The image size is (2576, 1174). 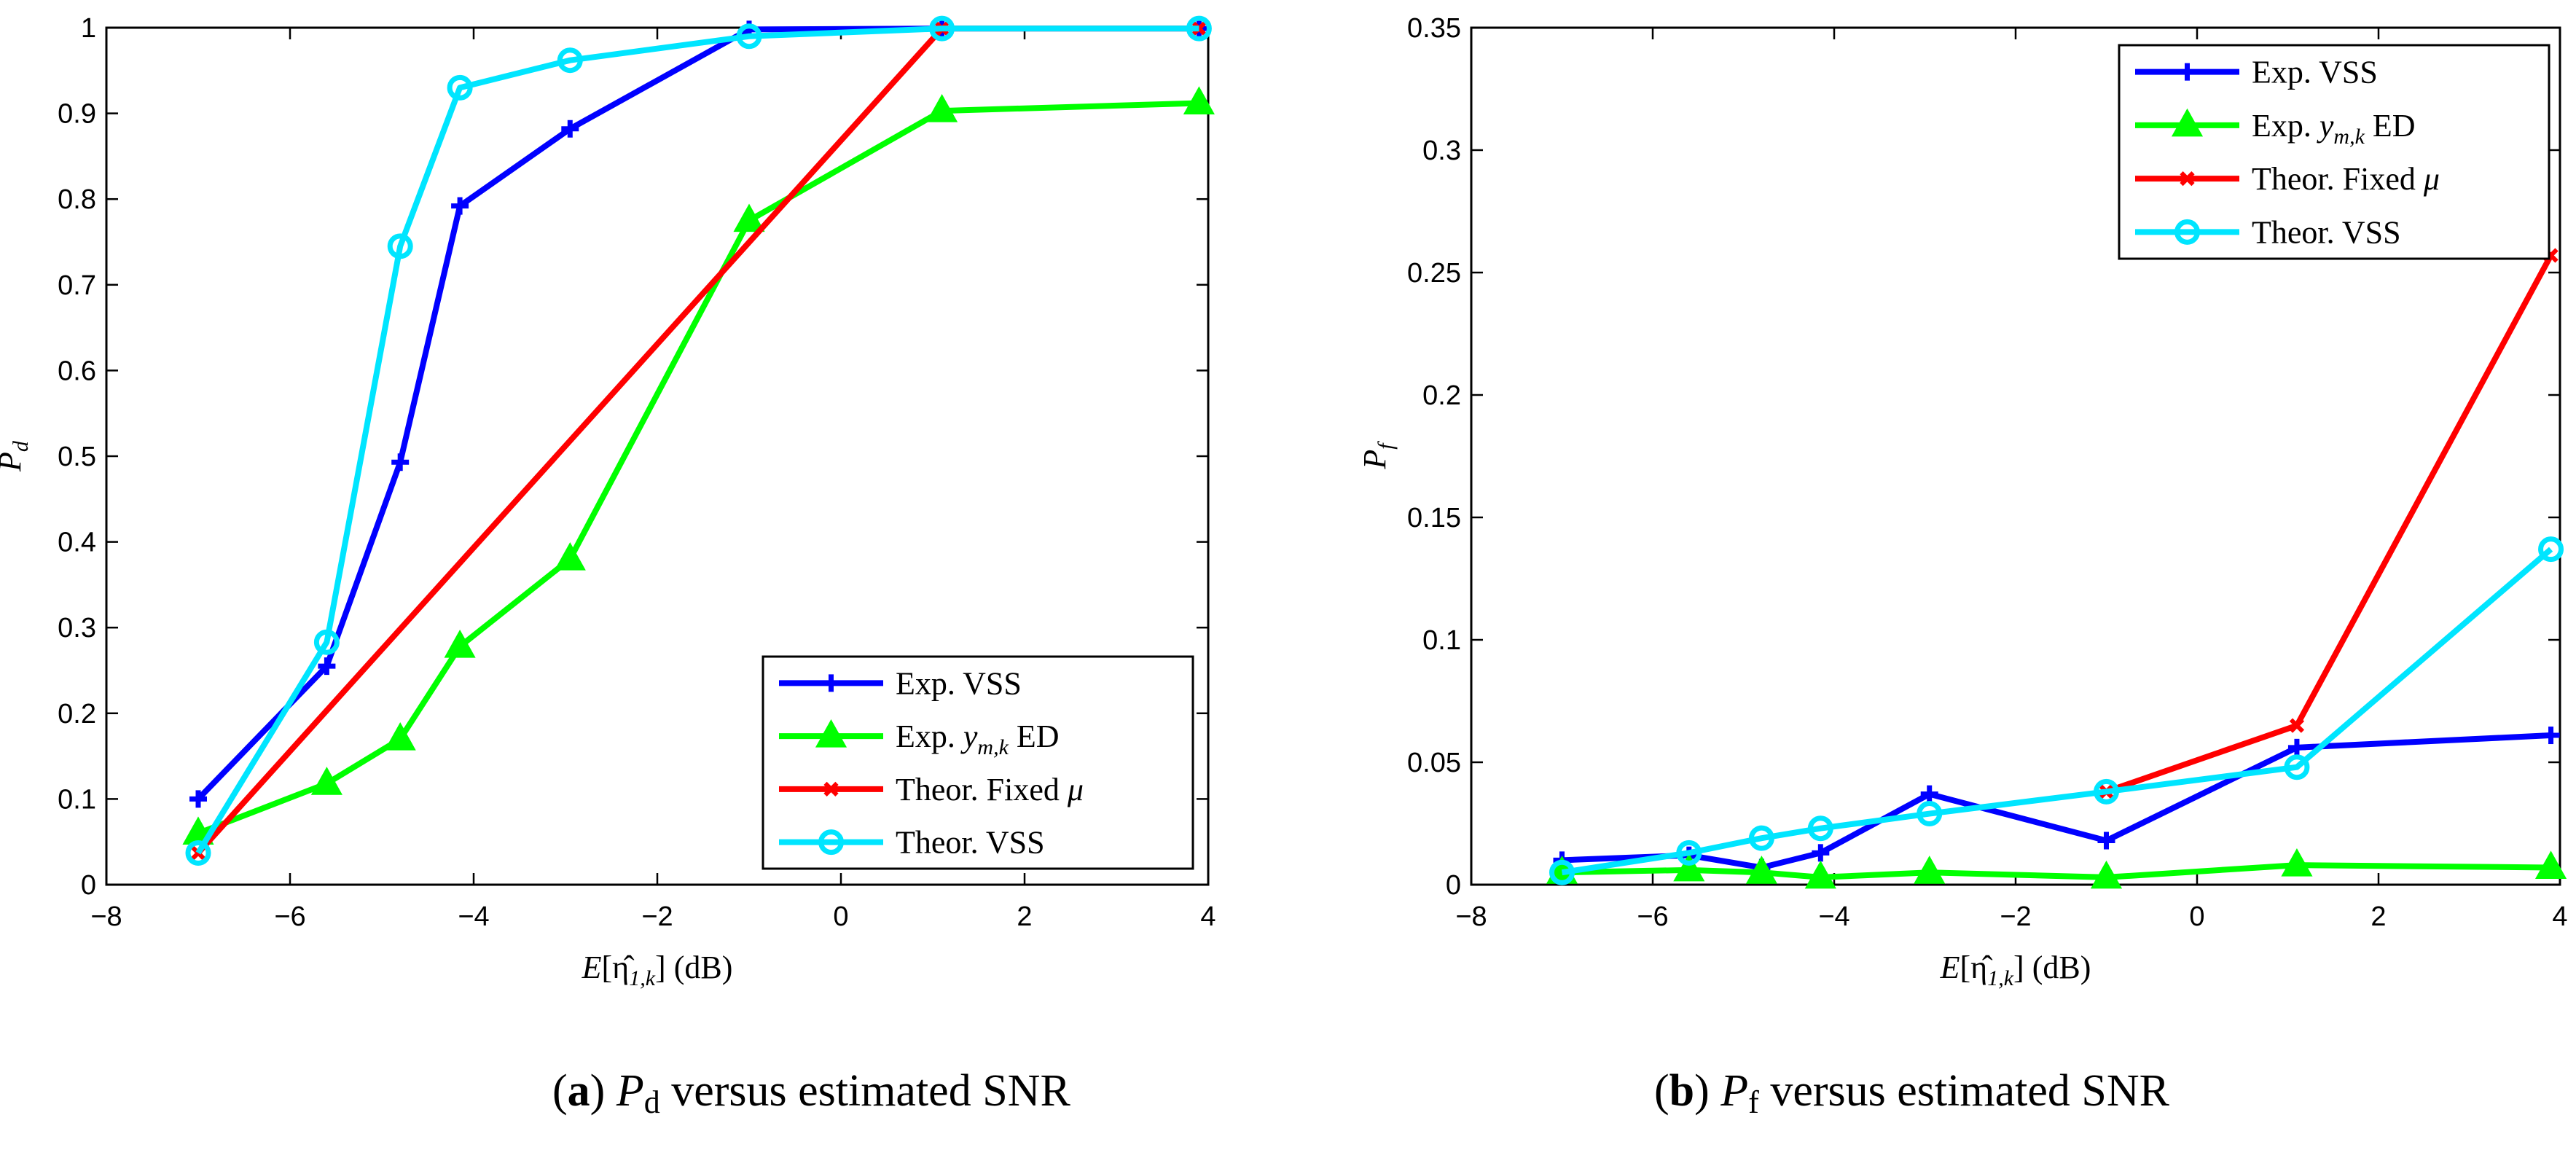 What do you see at coordinates (16, 456) in the screenshot?
I see `y-axis-label: Pd` at bounding box center [16, 456].